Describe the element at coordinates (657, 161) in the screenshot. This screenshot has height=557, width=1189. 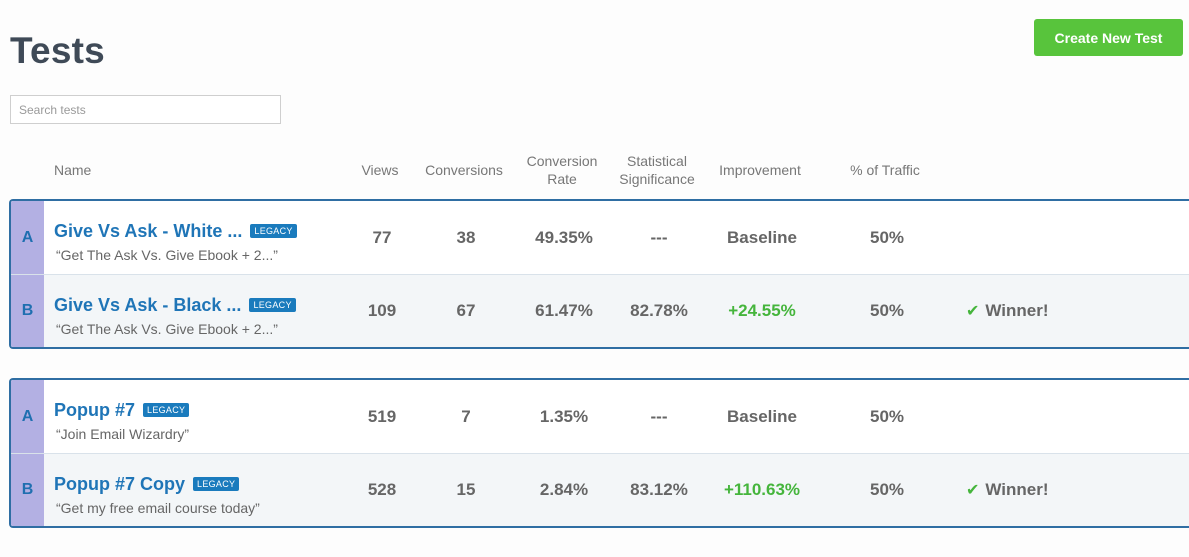
I see `column-header-significance-line1: Statistical` at that location.